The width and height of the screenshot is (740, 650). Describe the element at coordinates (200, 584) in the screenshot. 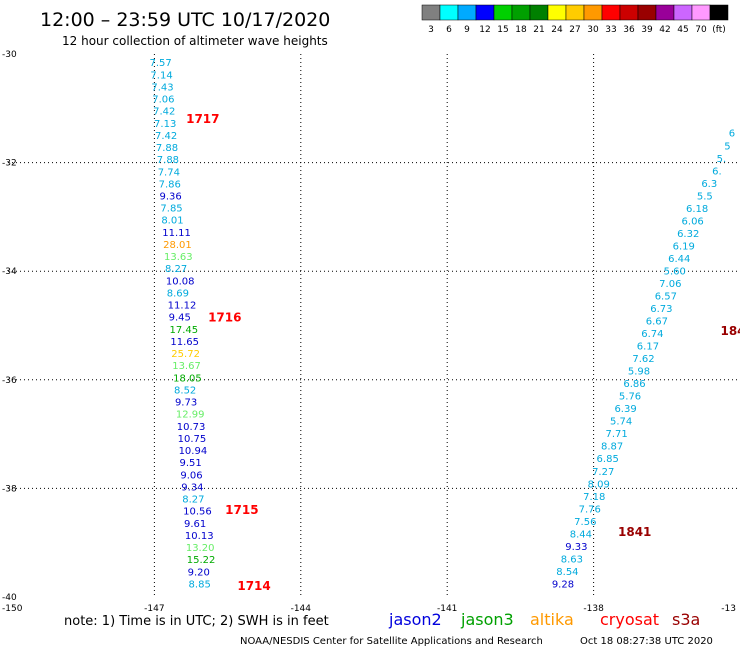

I see `wave-height-point: 8.85` at that location.